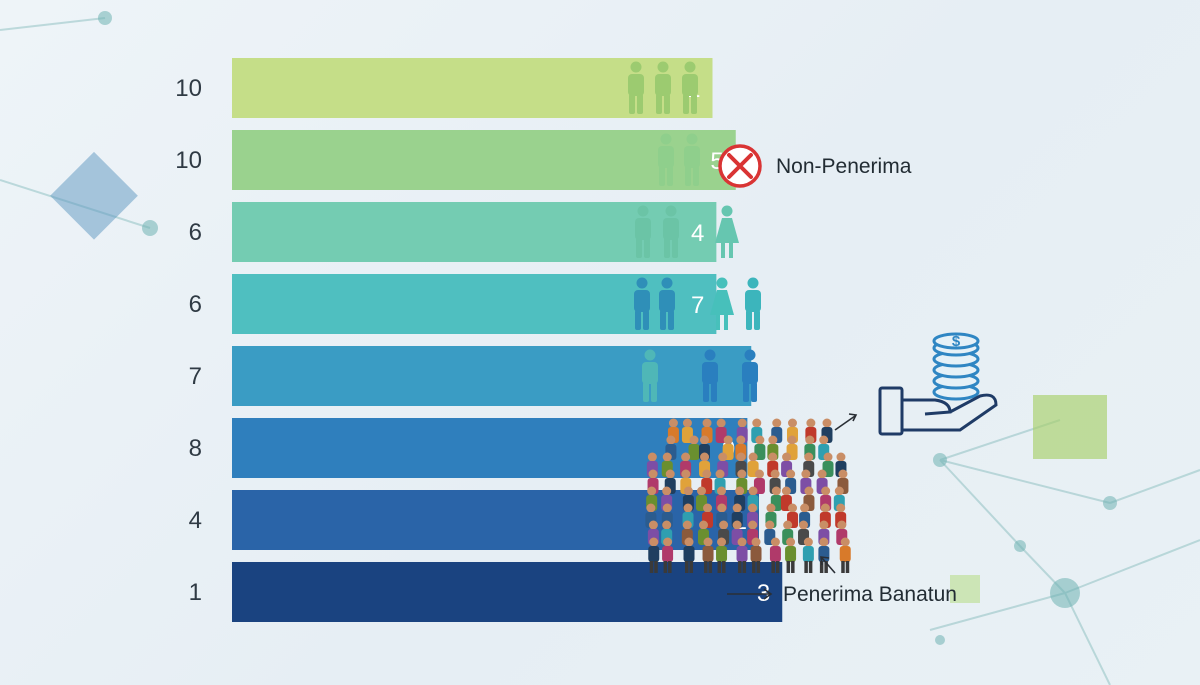  I want to click on cross-circle-icon, so click(740, 166).